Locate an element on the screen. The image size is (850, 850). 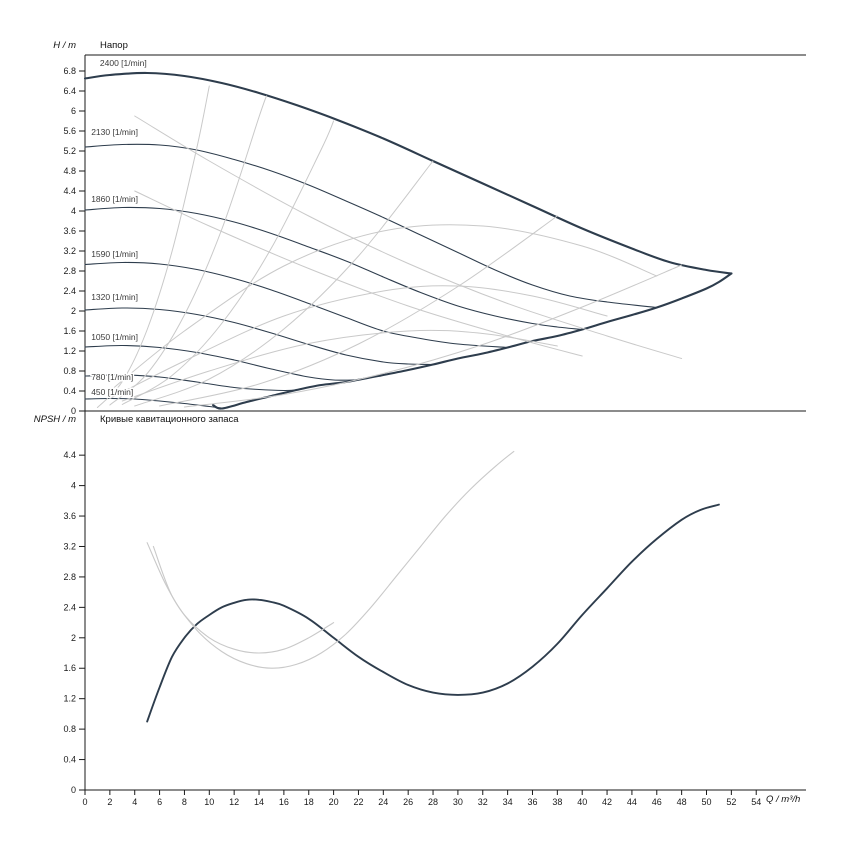
power-2-curve is located at coordinates (358, 273).